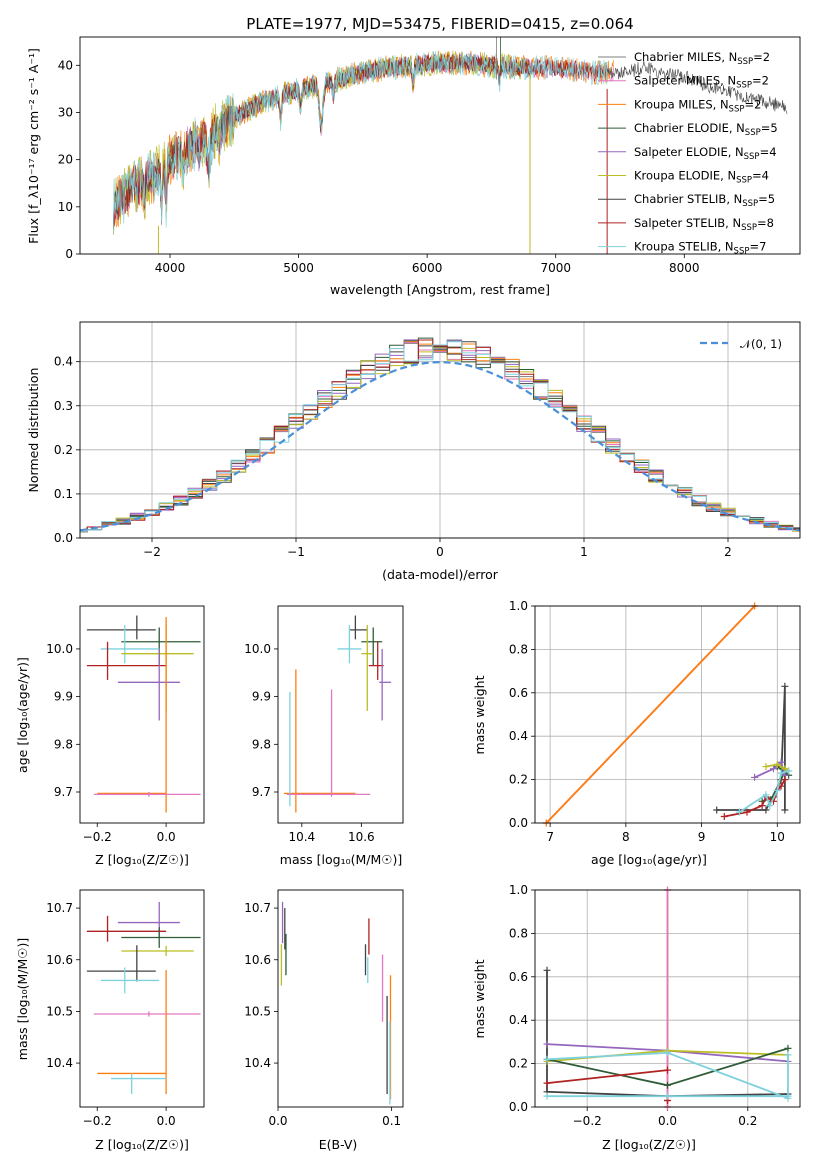 The width and height of the screenshot is (819, 1170). I want to click on x-tick-label: 1, so click(584, 552).